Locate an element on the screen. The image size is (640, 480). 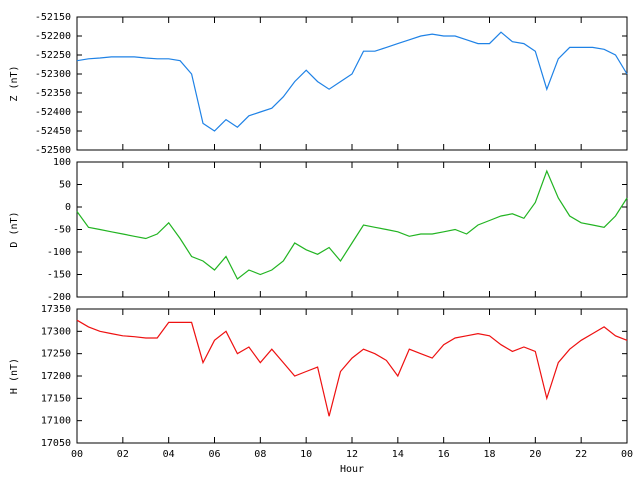
x-tick-label: 22 is located at coordinates (581, 454).